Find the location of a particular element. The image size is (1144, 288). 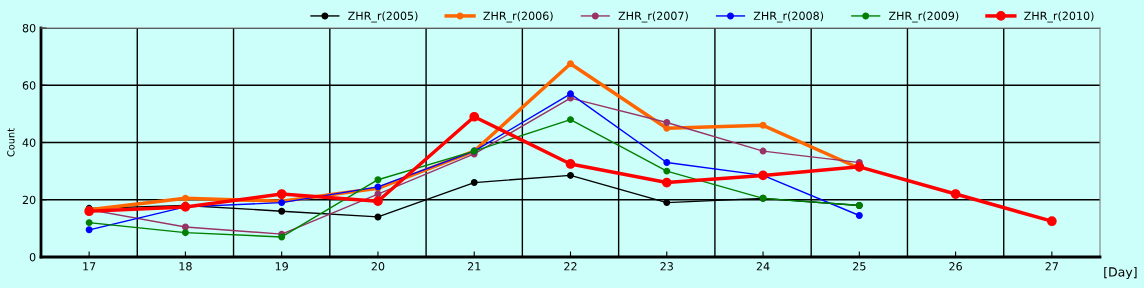

y-tick-label: 60 is located at coordinates (29, 85).